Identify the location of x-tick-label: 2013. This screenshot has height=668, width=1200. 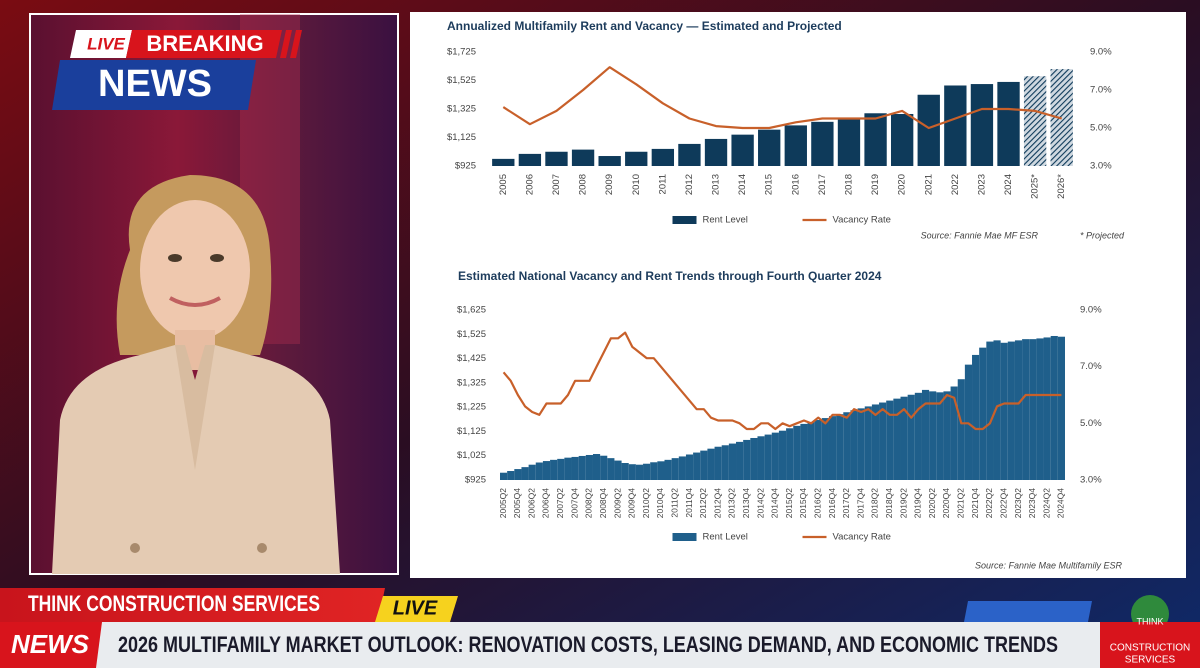
(716, 184).